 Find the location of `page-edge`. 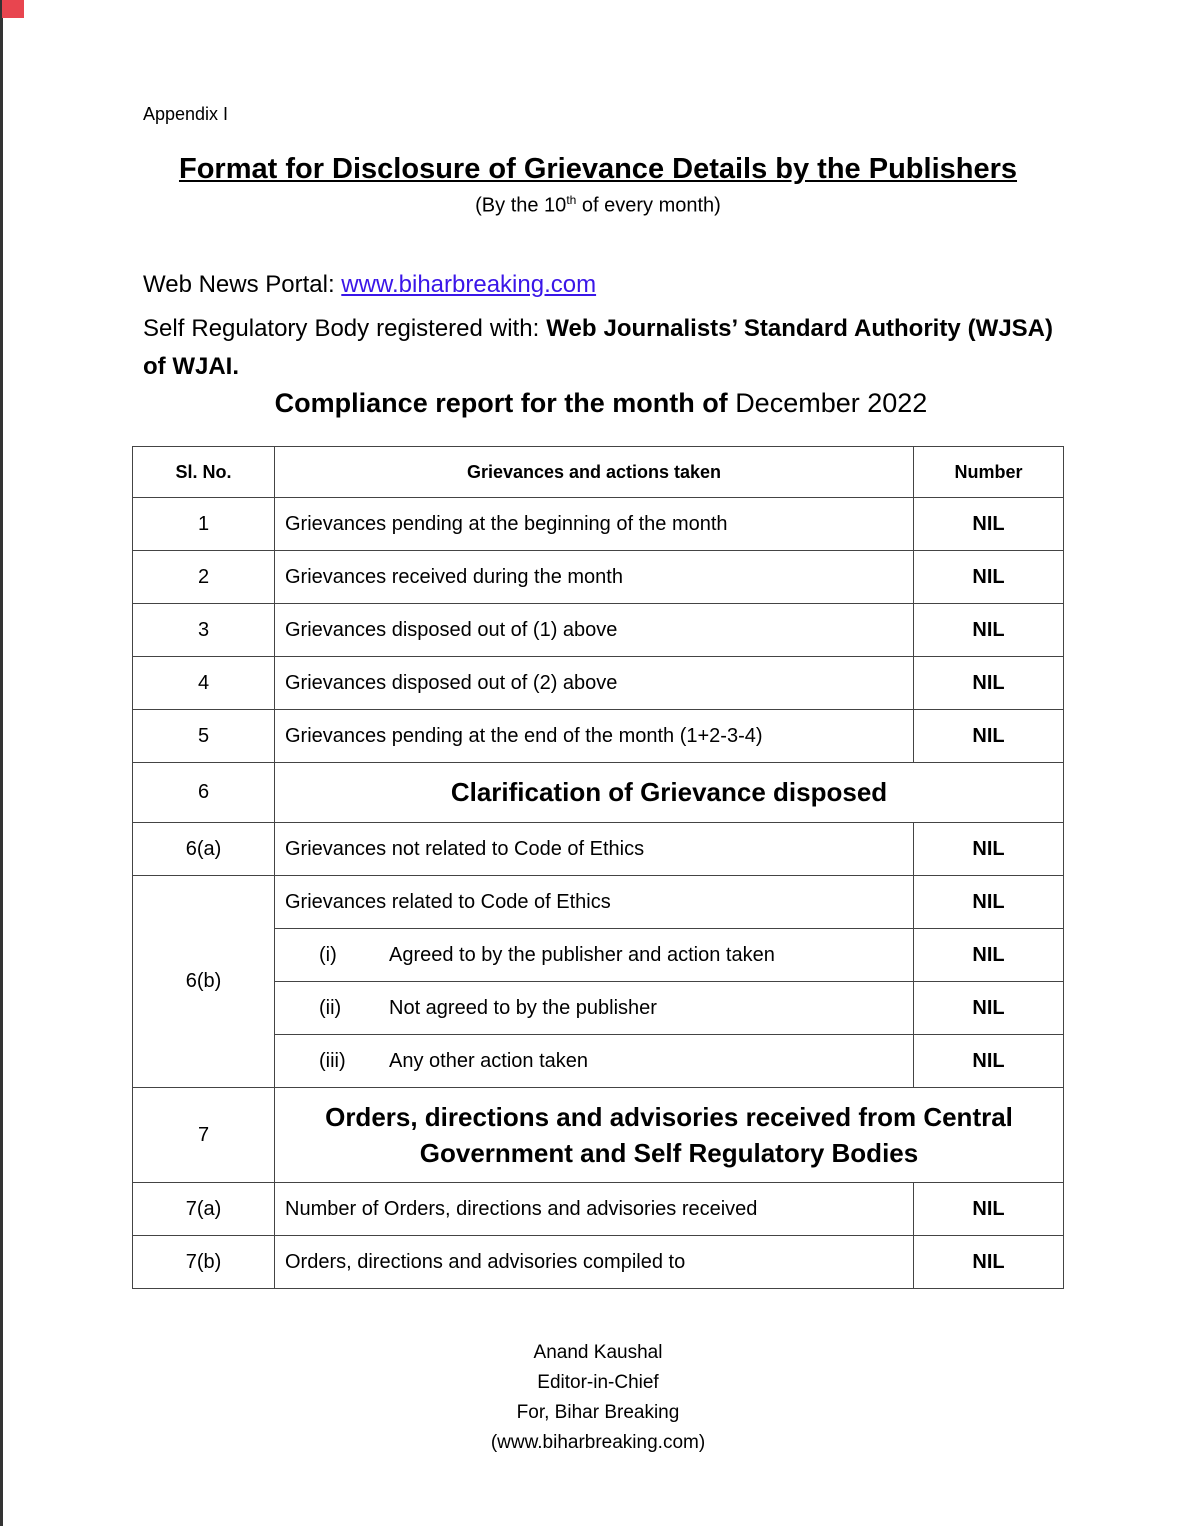

page-edge is located at coordinates (1, 763).